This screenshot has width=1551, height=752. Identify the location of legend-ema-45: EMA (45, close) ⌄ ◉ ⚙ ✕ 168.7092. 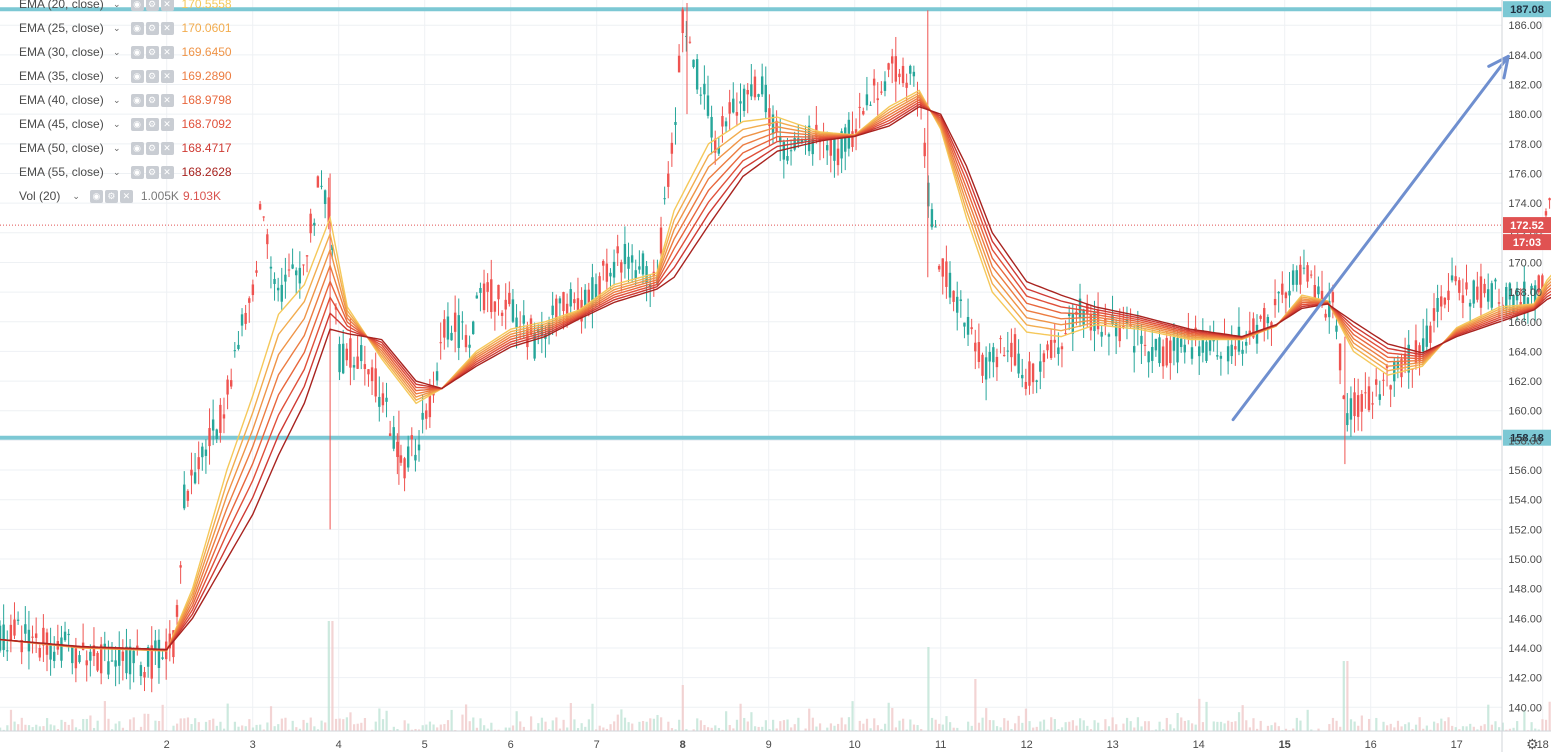
(116, 124).